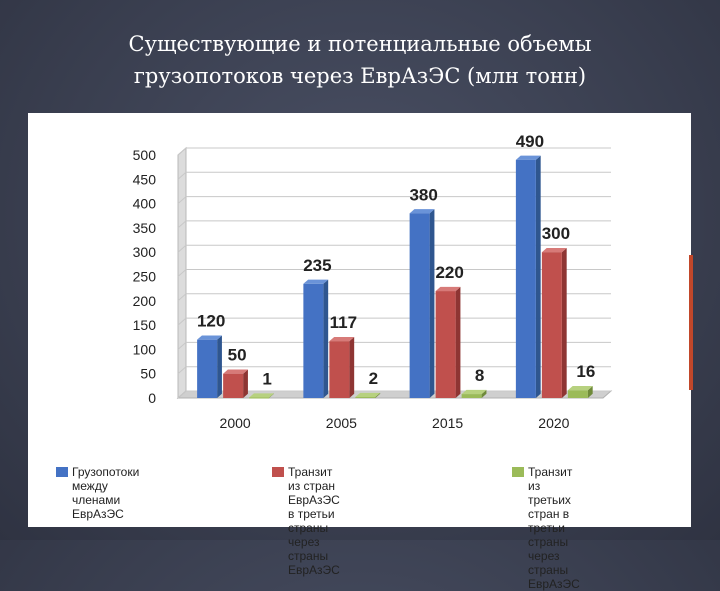 The width and height of the screenshot is (720, 591). What do you see at coordinates (479, 375) in the screenshot?
I see `data-label: 8` at bounding box center [479, 375].